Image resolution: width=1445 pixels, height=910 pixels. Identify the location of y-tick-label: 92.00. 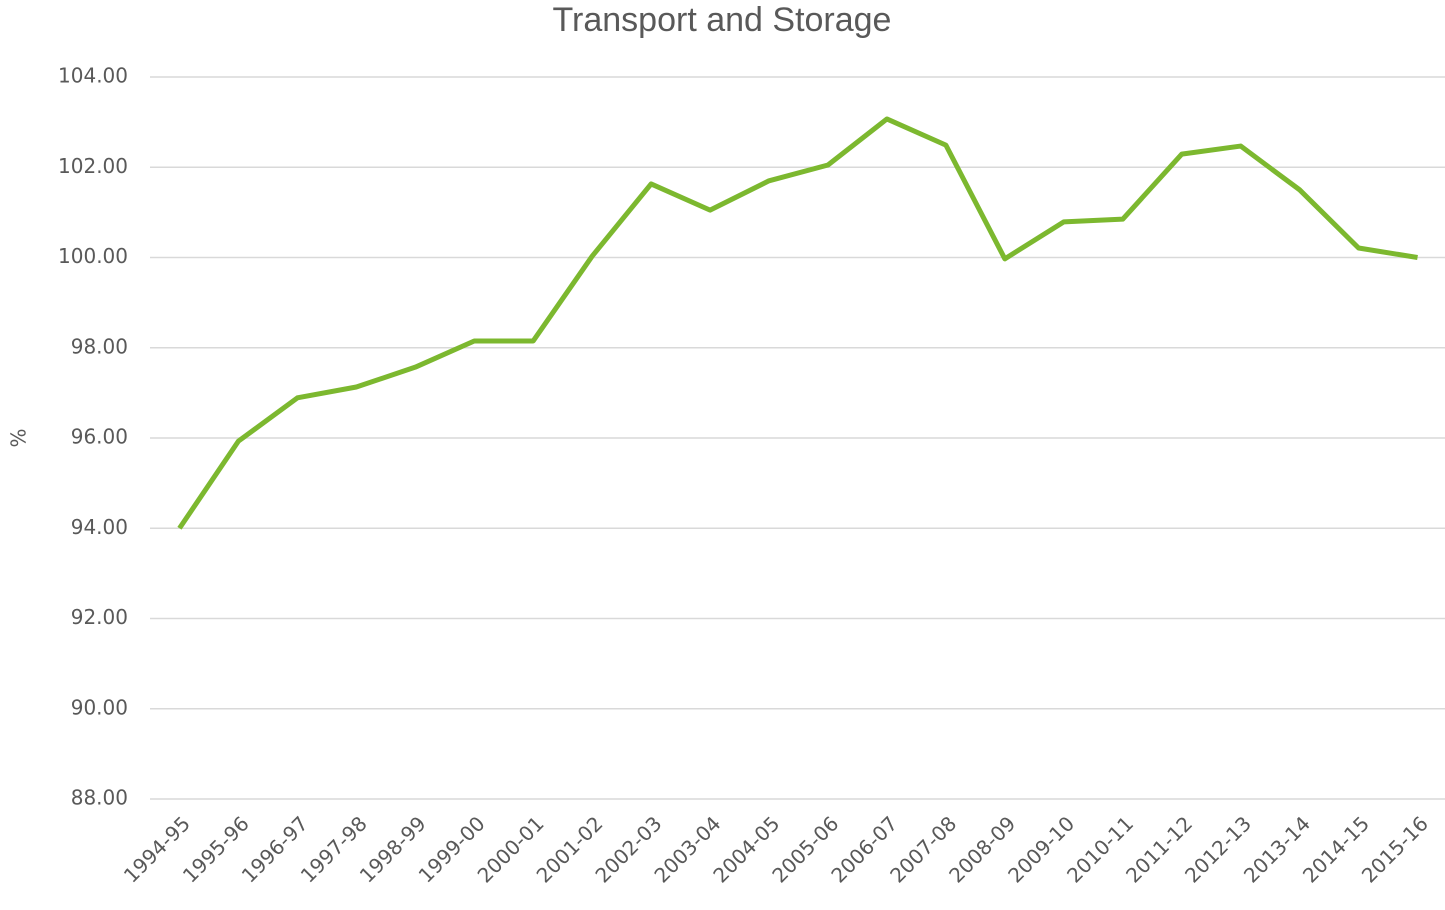
(99, 617).